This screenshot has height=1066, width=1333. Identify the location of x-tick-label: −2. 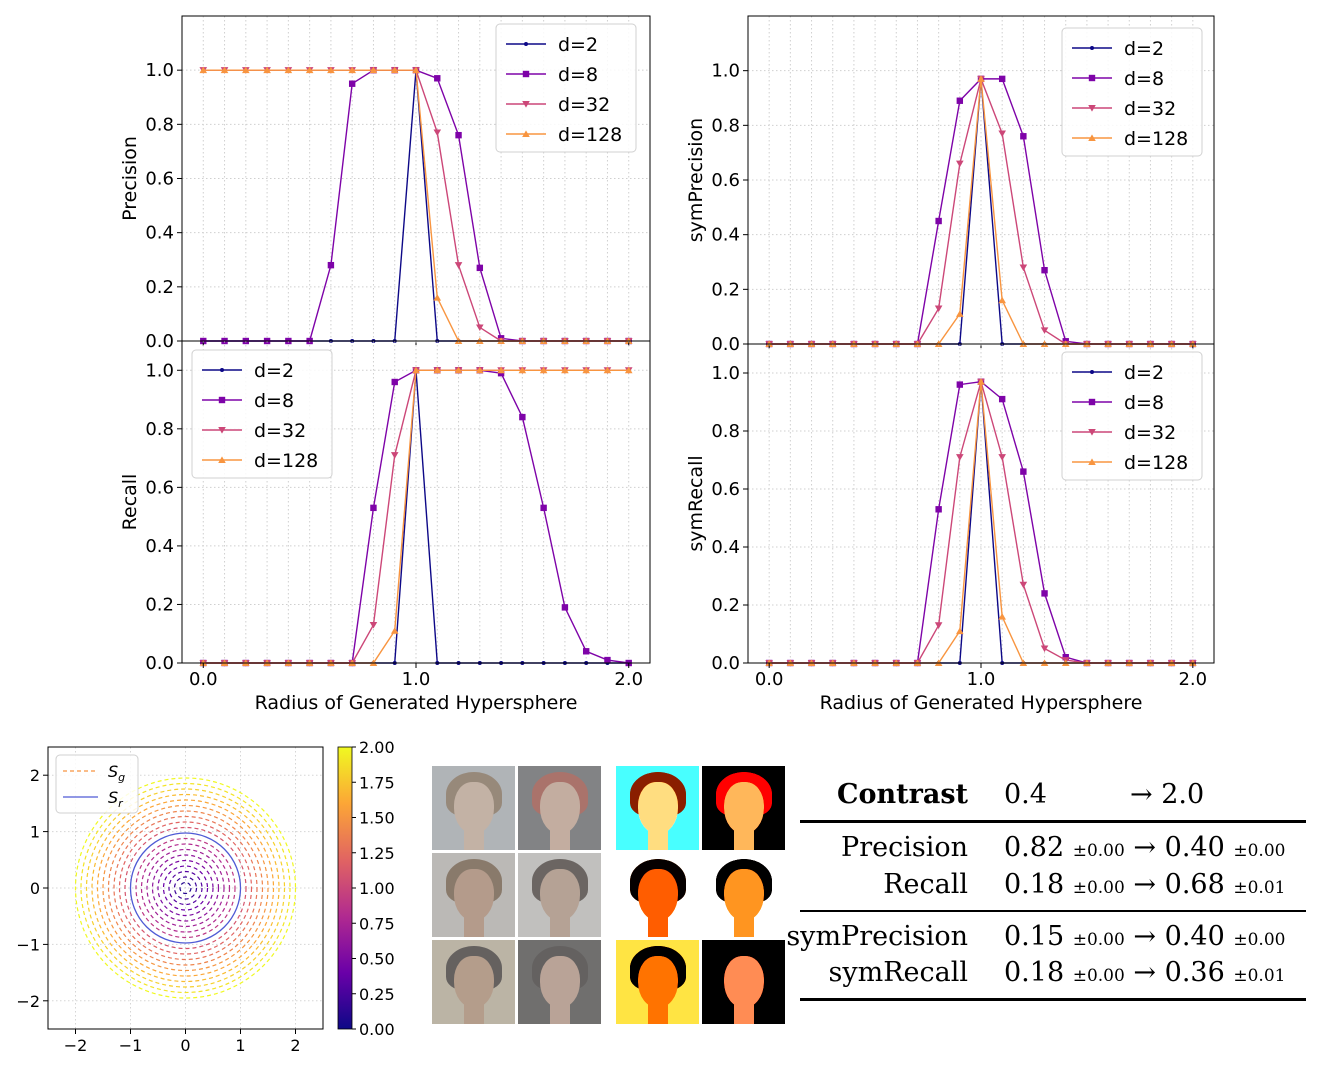
(76, 1045).